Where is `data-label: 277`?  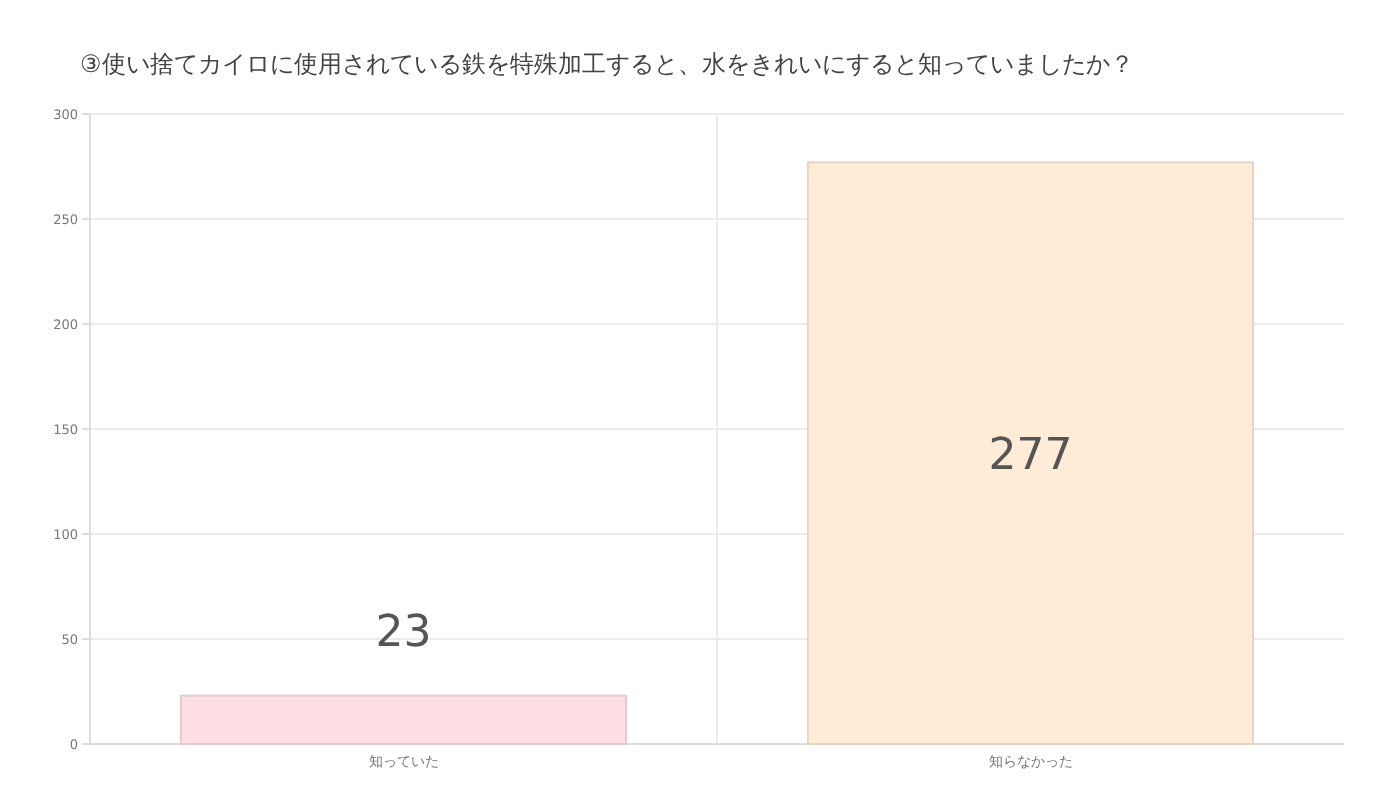 data-label: 277 is located at coordinates (1030, 456).